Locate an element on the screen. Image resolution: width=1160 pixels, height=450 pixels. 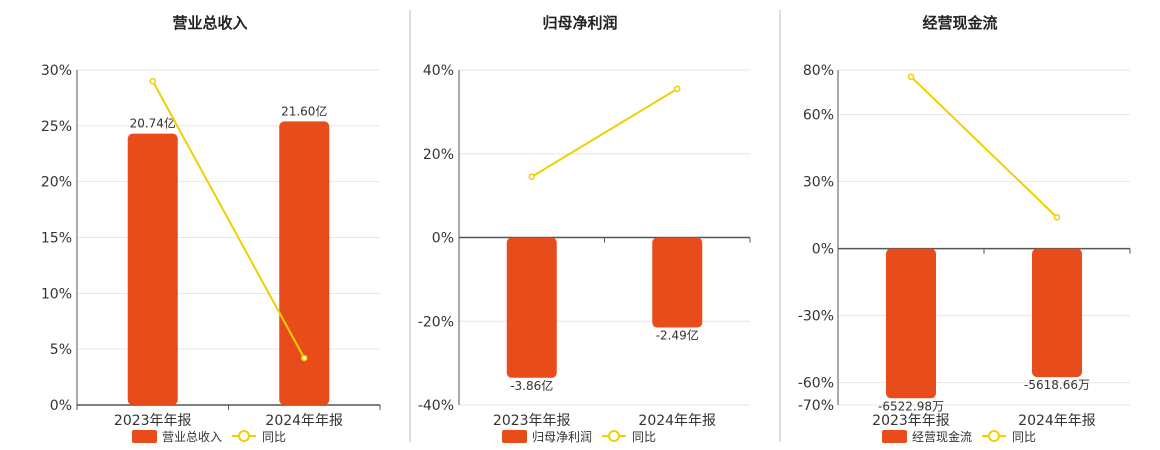
y-tick-label: -60% is located at coordinates (816, 384).